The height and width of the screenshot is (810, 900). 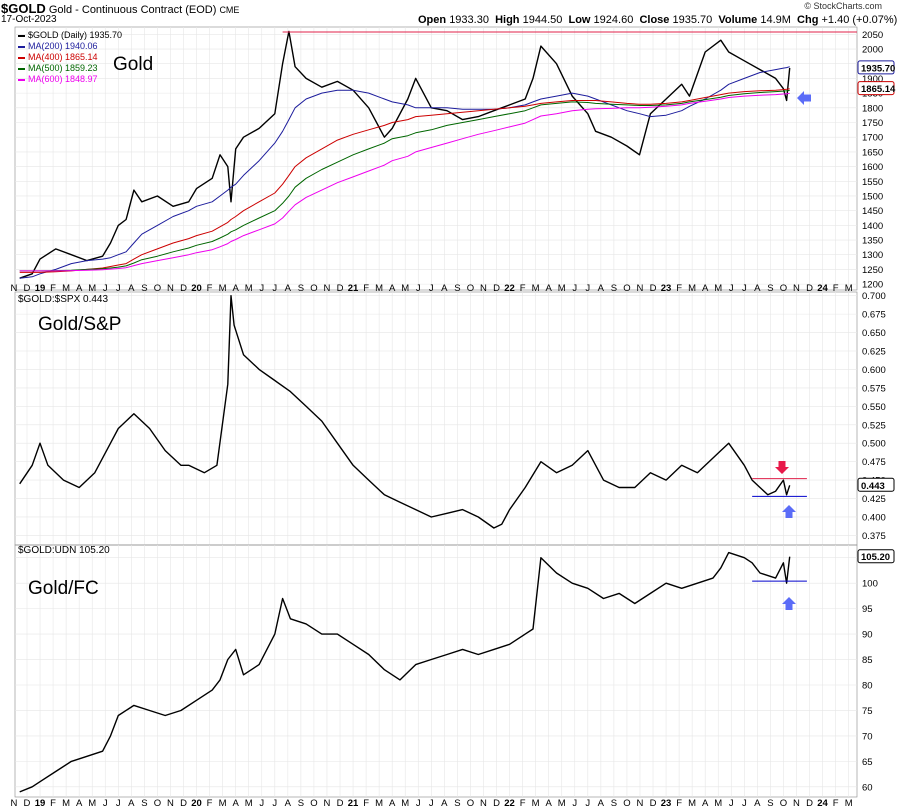 I want to click on y-tick-label: 1200, so click(x=872, y=285).